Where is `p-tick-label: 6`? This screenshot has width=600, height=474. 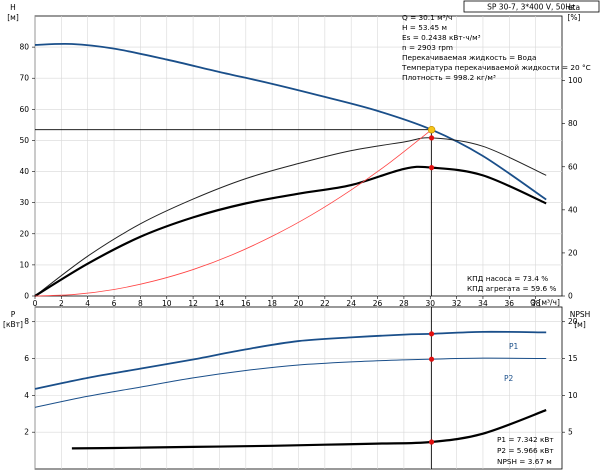 p-tick-label: 6 is located at coordinates (26, 358).